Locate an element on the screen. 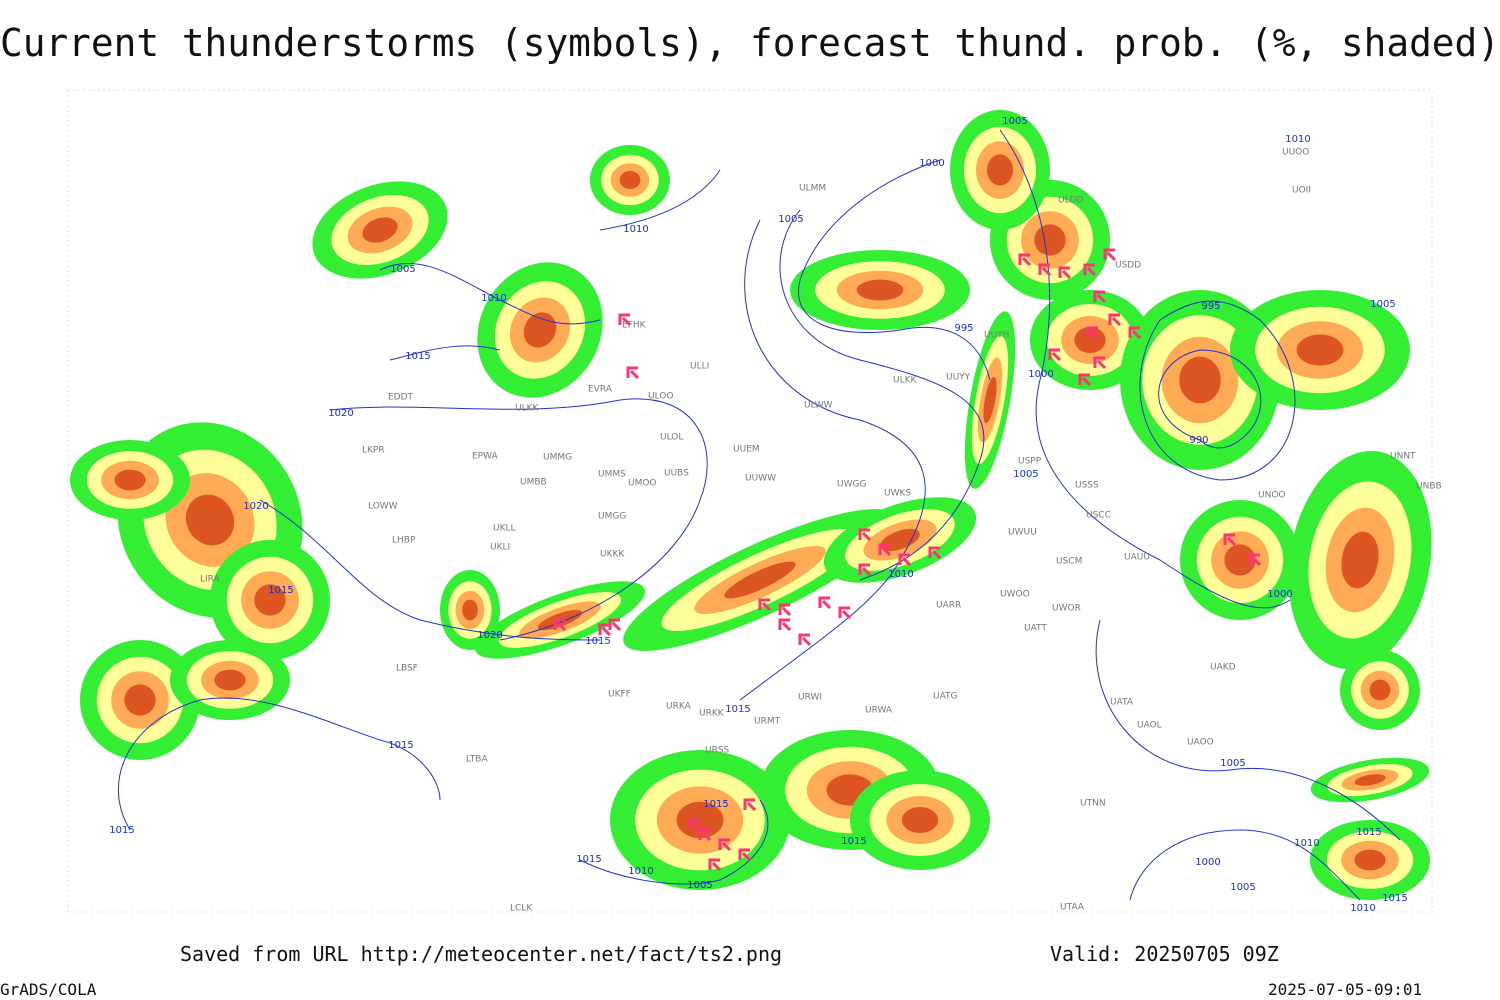 The height and width of the screenshot is (1000, 1500). valid-time: Valid: 20250705 09Z is located at coordinates (1164, 954).